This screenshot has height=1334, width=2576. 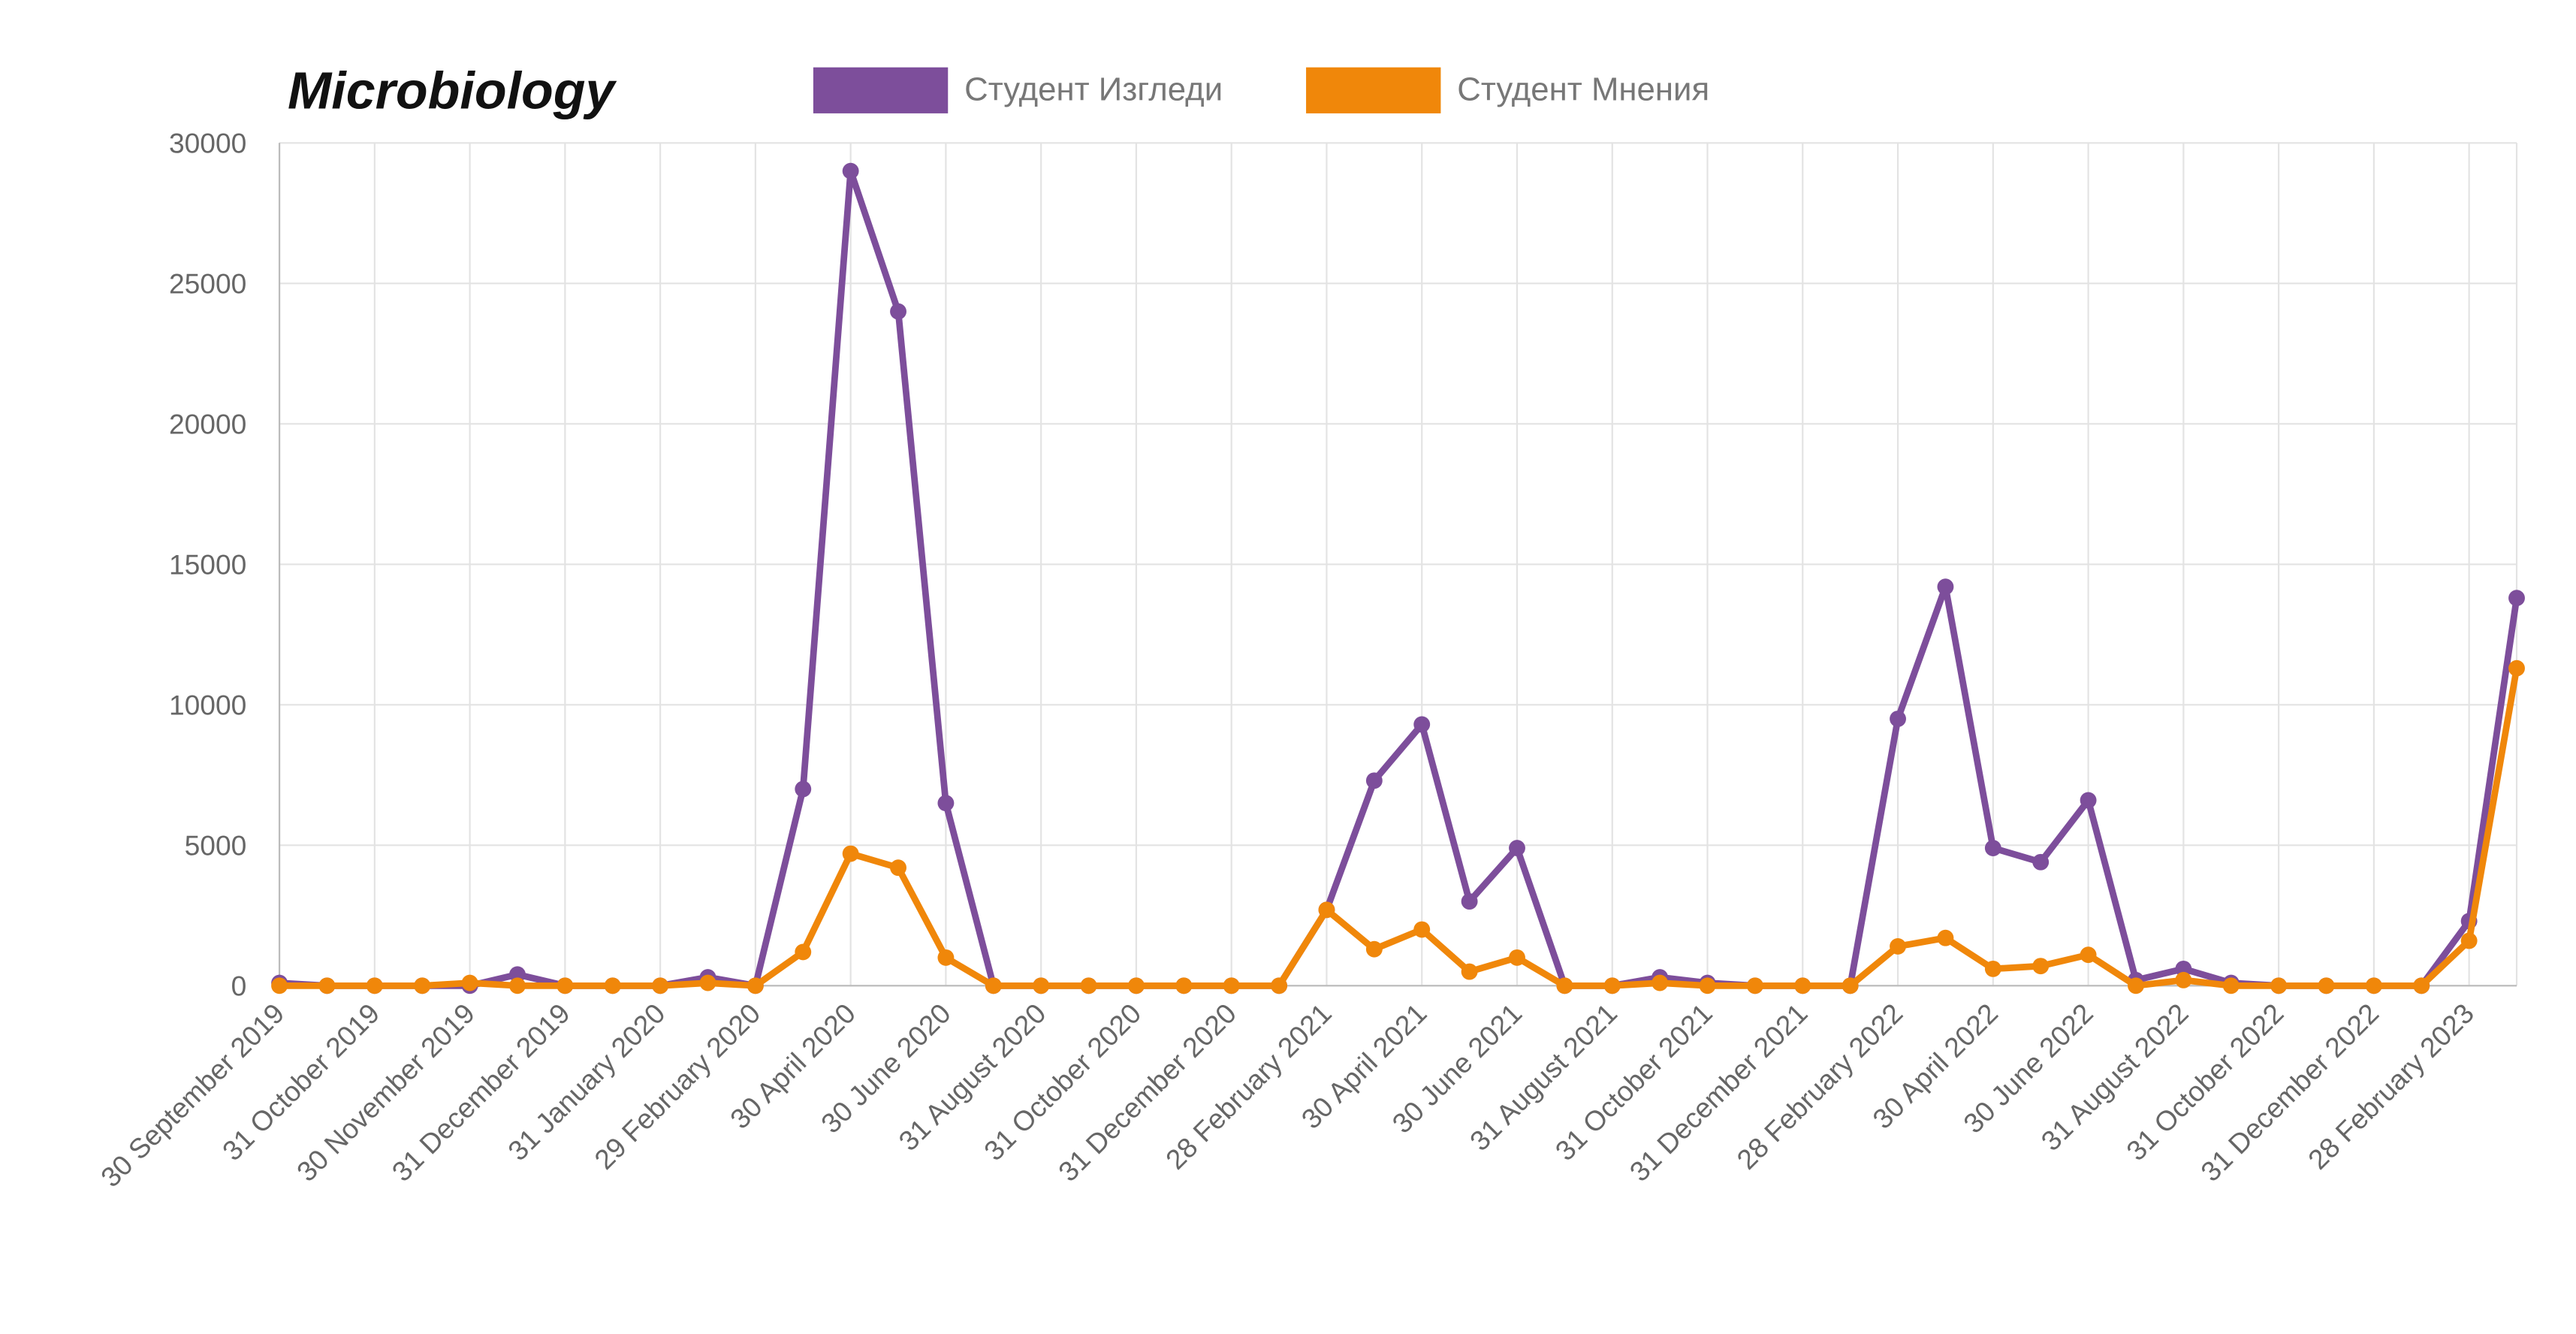 What do you see at coordinates (208, 423) in the screenshot?
I see `y-tick-label: 20000` at bounding box center [208, 423].